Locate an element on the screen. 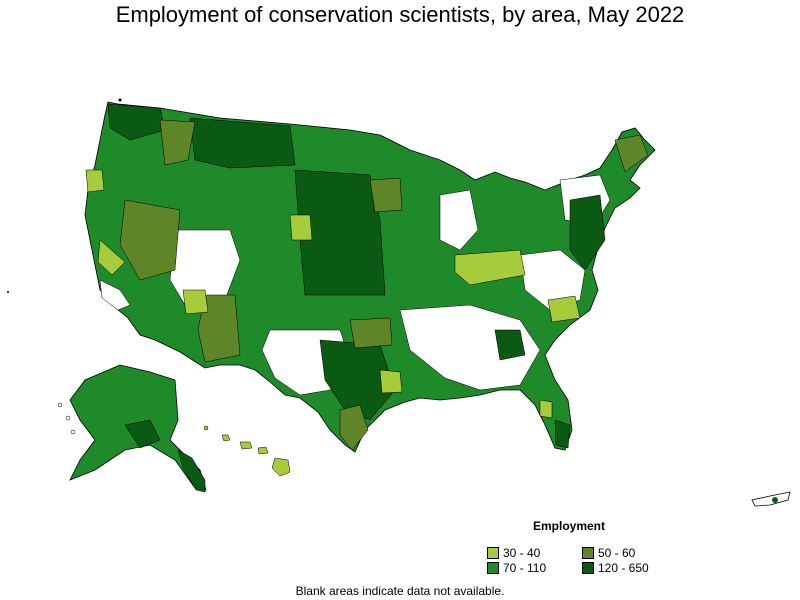  hawaii-islands is located at coordinates (245, 444).